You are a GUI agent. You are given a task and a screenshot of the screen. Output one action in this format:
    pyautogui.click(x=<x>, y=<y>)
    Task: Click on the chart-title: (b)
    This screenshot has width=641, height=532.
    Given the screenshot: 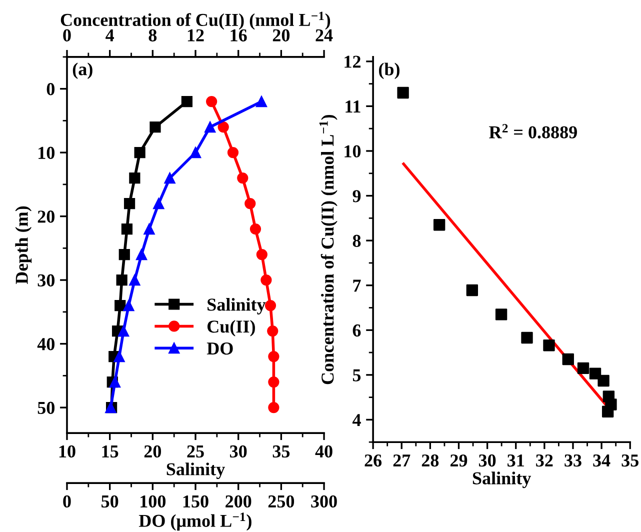 What is the action you would take?
    pyautogui.click(x=389, y=71)
    